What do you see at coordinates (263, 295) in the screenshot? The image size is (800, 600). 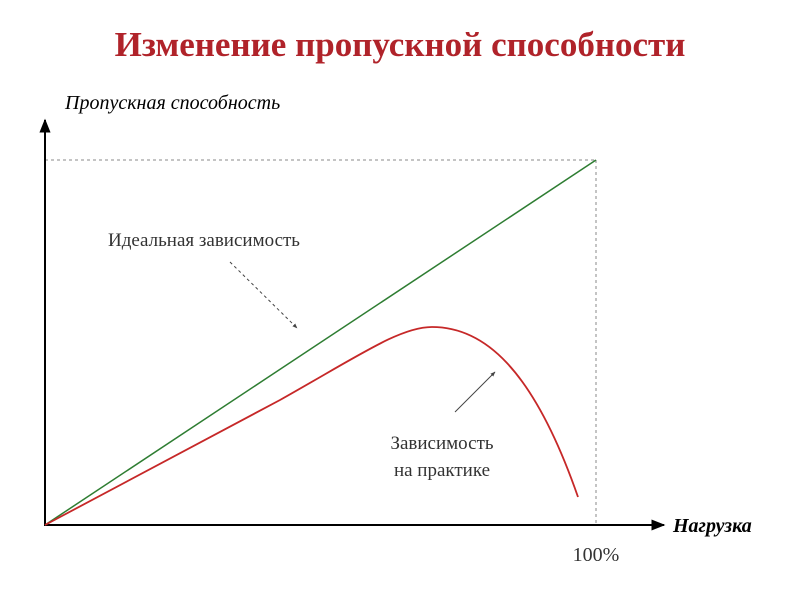 I see `ideal-arrow` at bounding box center [263, 295].